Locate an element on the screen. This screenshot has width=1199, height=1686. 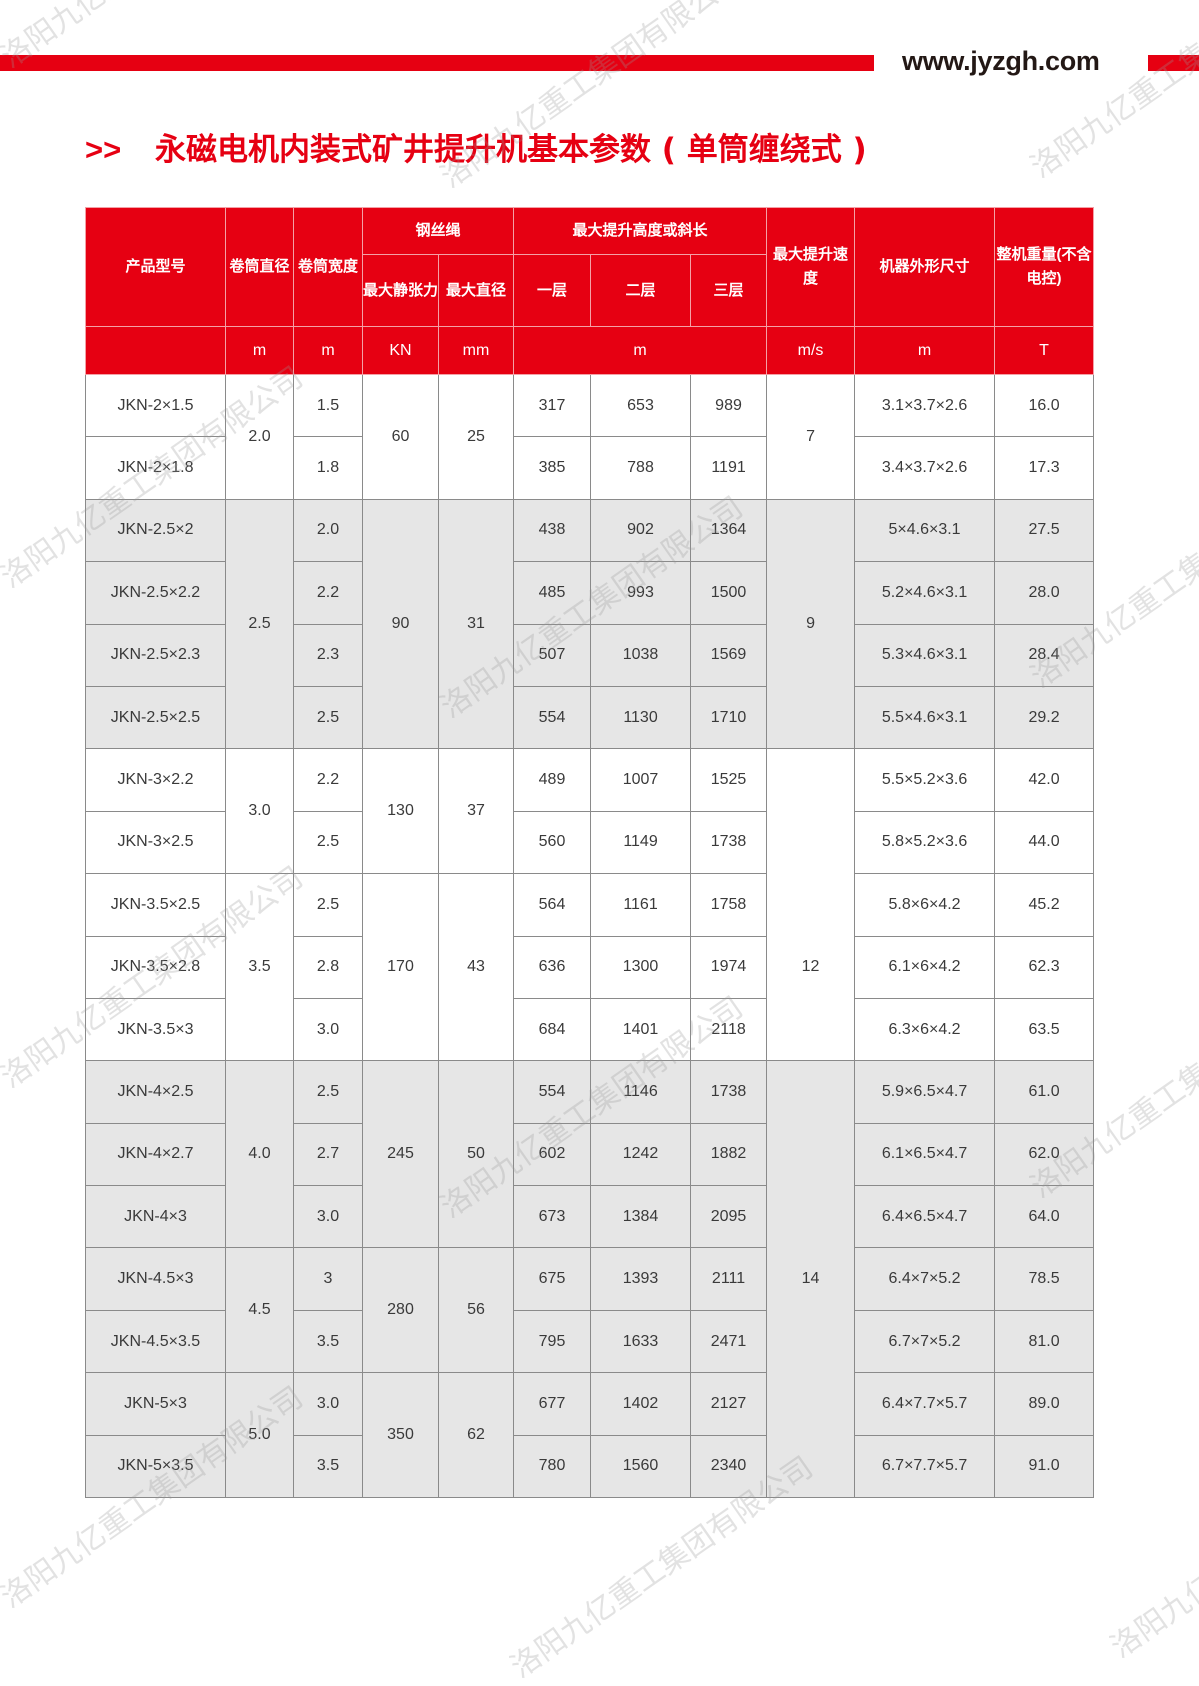
dimensions-cell: 6.4×7.7×5.7 is located at coordinates (925, 1404).